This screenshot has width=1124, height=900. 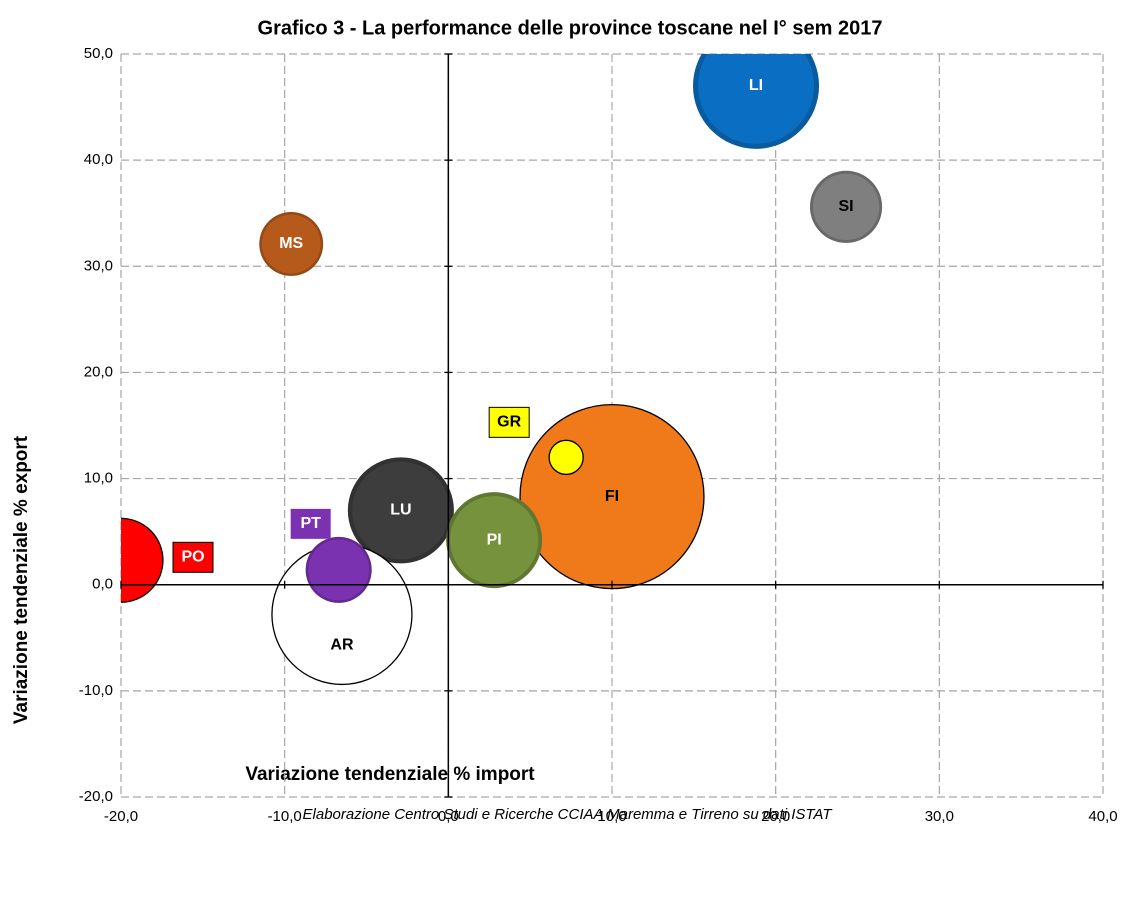 What do you see at coordinates (21, 579) in the screenshot?
I see `y-axis-label: Variazione tendenziale % export` at bounding box center [21, 579].